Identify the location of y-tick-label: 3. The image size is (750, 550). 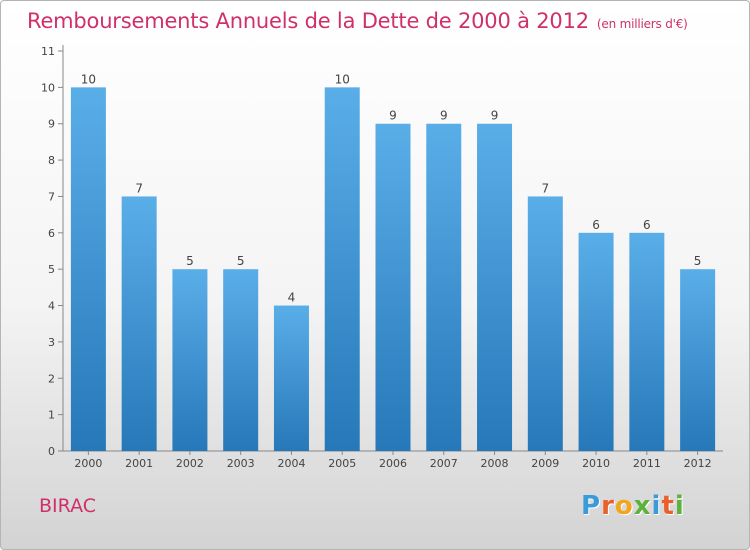
(51, 342).